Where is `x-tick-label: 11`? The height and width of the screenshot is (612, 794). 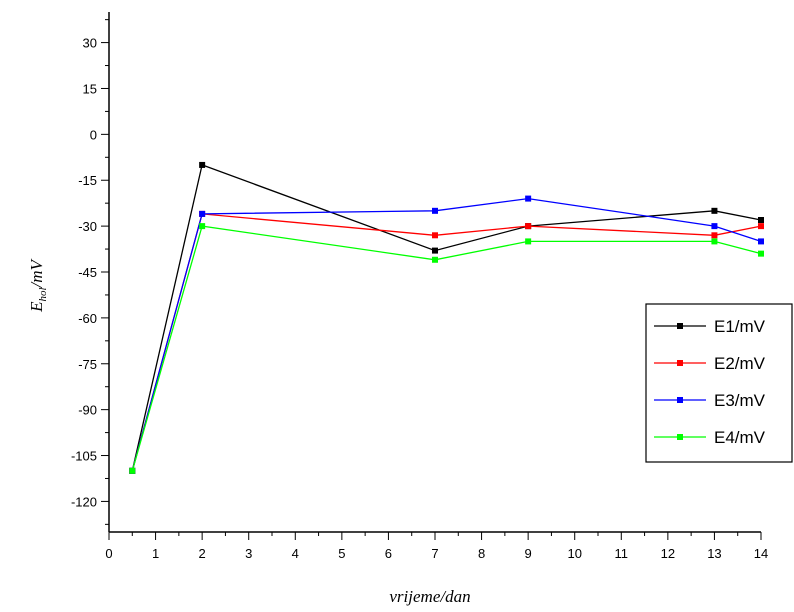
x-tick-label: 11 is located at coordinates (622, 553).